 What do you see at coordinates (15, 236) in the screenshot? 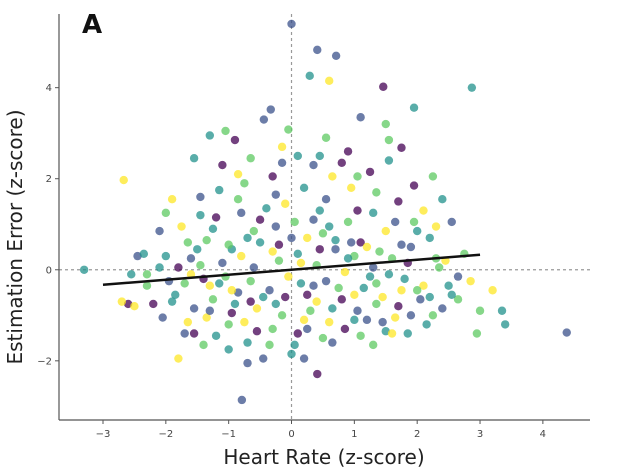
I see `y-axis-title: Estimation Error (z-score)` at bounding box center [15, 236].